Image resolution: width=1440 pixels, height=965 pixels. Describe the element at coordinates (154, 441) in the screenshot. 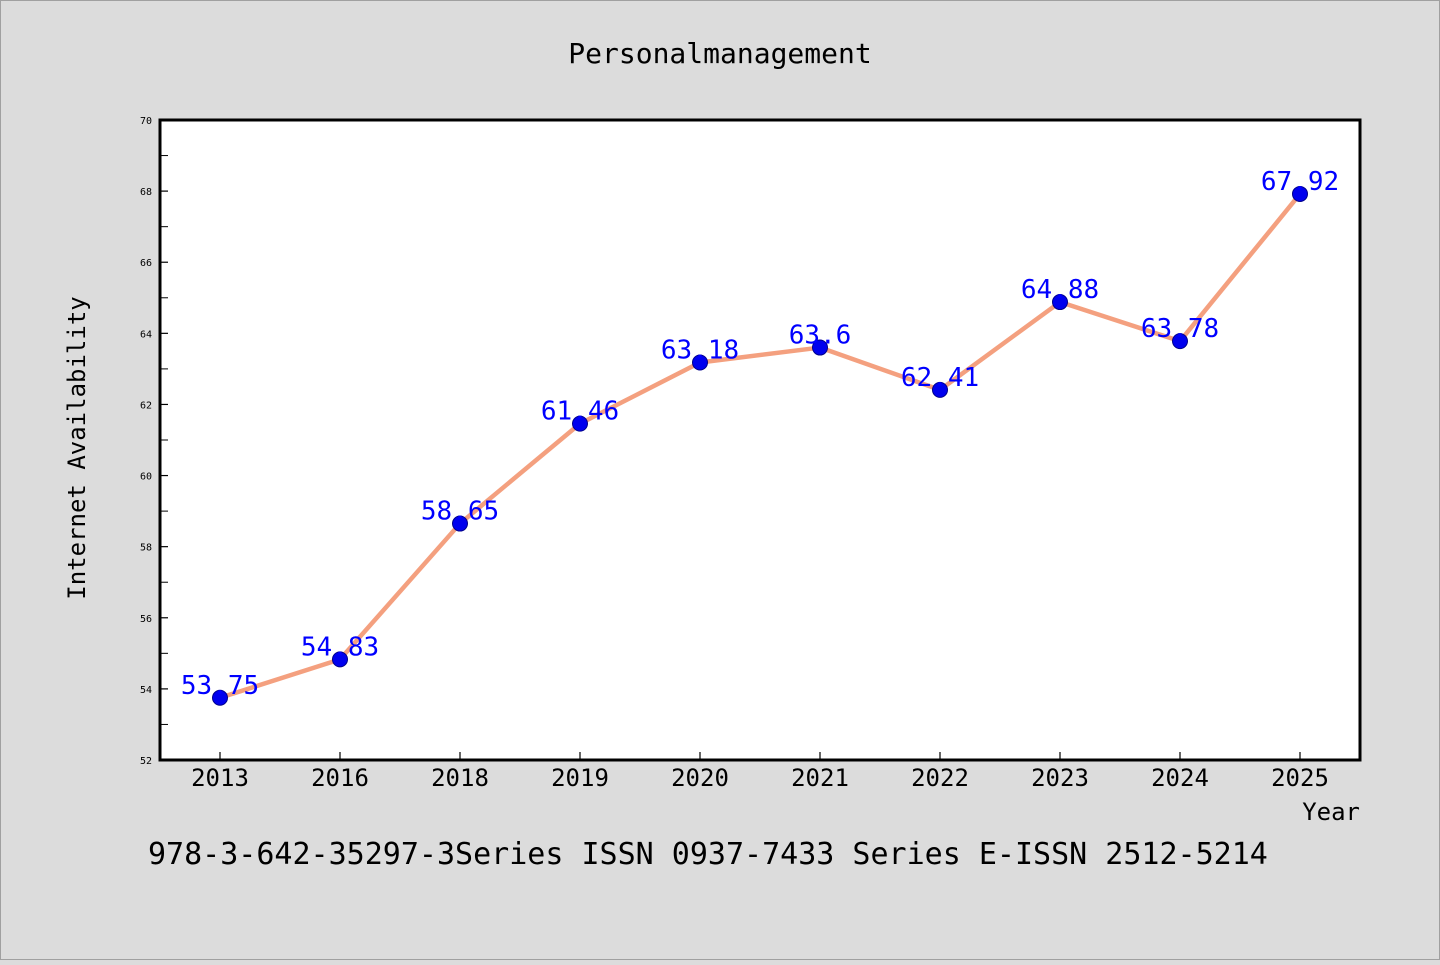

I see `y-axis: 52 54 56 58 60 62 64 66 68 70` at that location.